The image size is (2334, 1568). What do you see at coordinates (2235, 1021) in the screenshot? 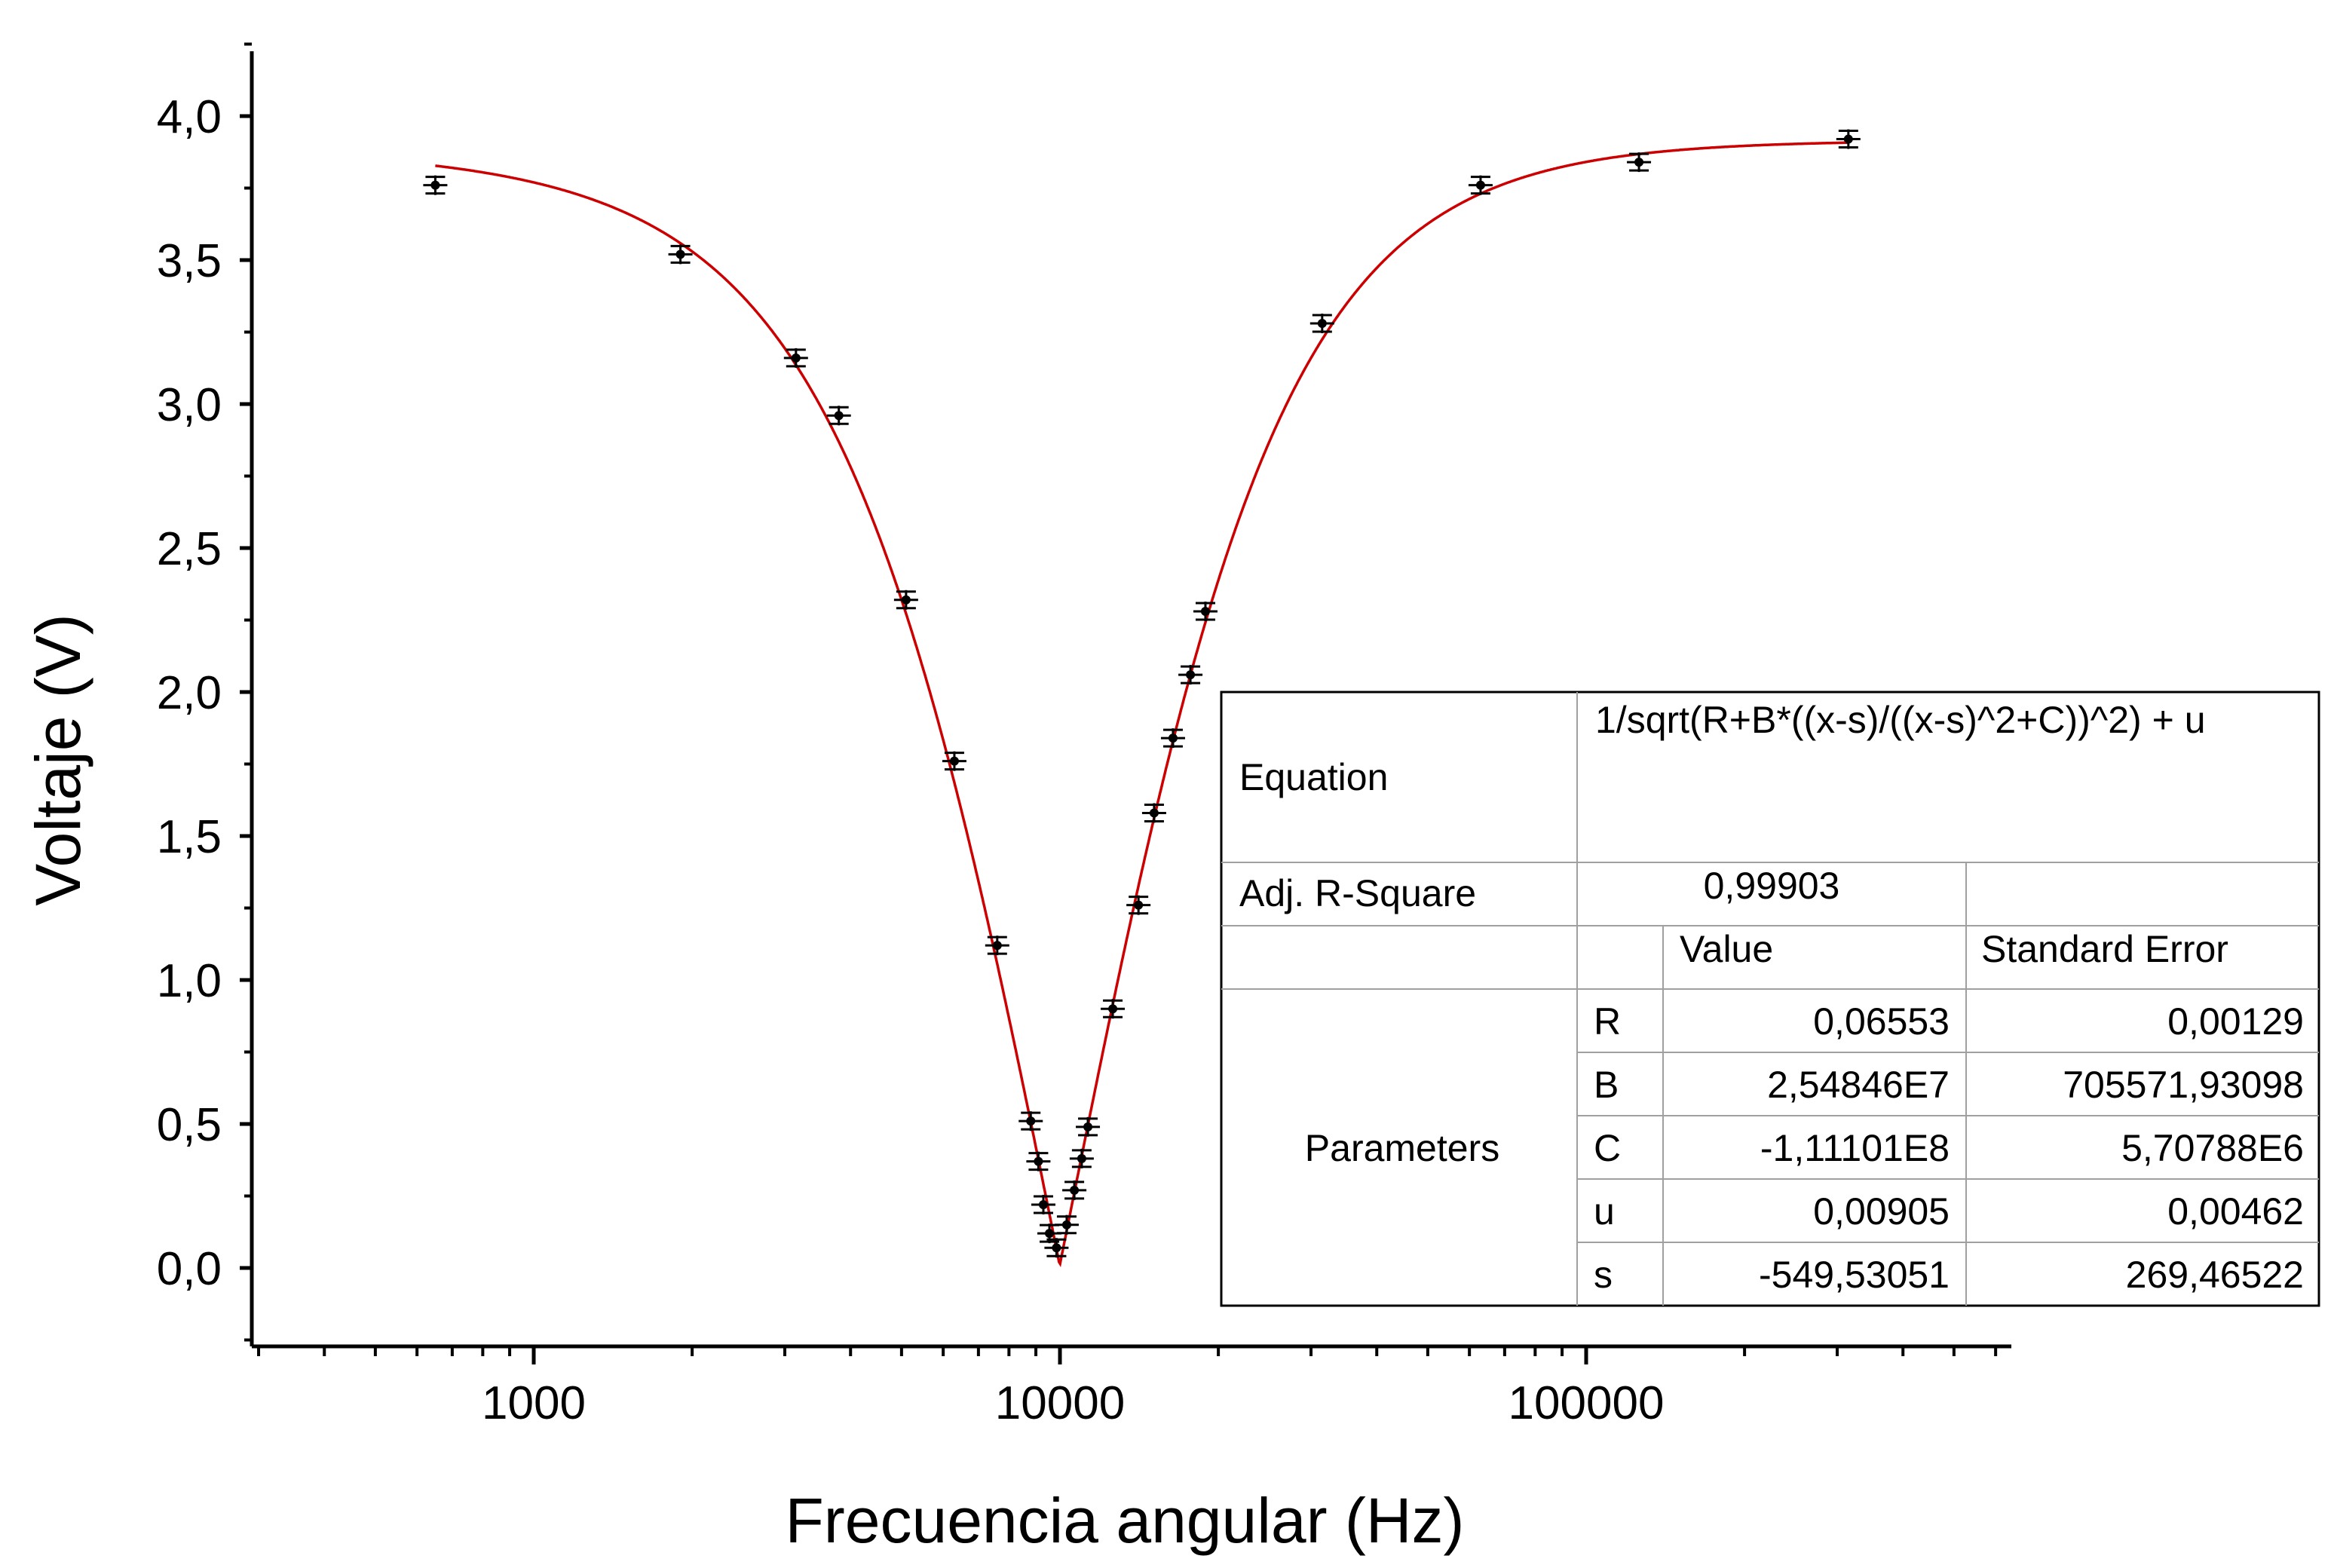
I see `parameter-standard-error: 0,00129` at bounding box center [2235, 1021].